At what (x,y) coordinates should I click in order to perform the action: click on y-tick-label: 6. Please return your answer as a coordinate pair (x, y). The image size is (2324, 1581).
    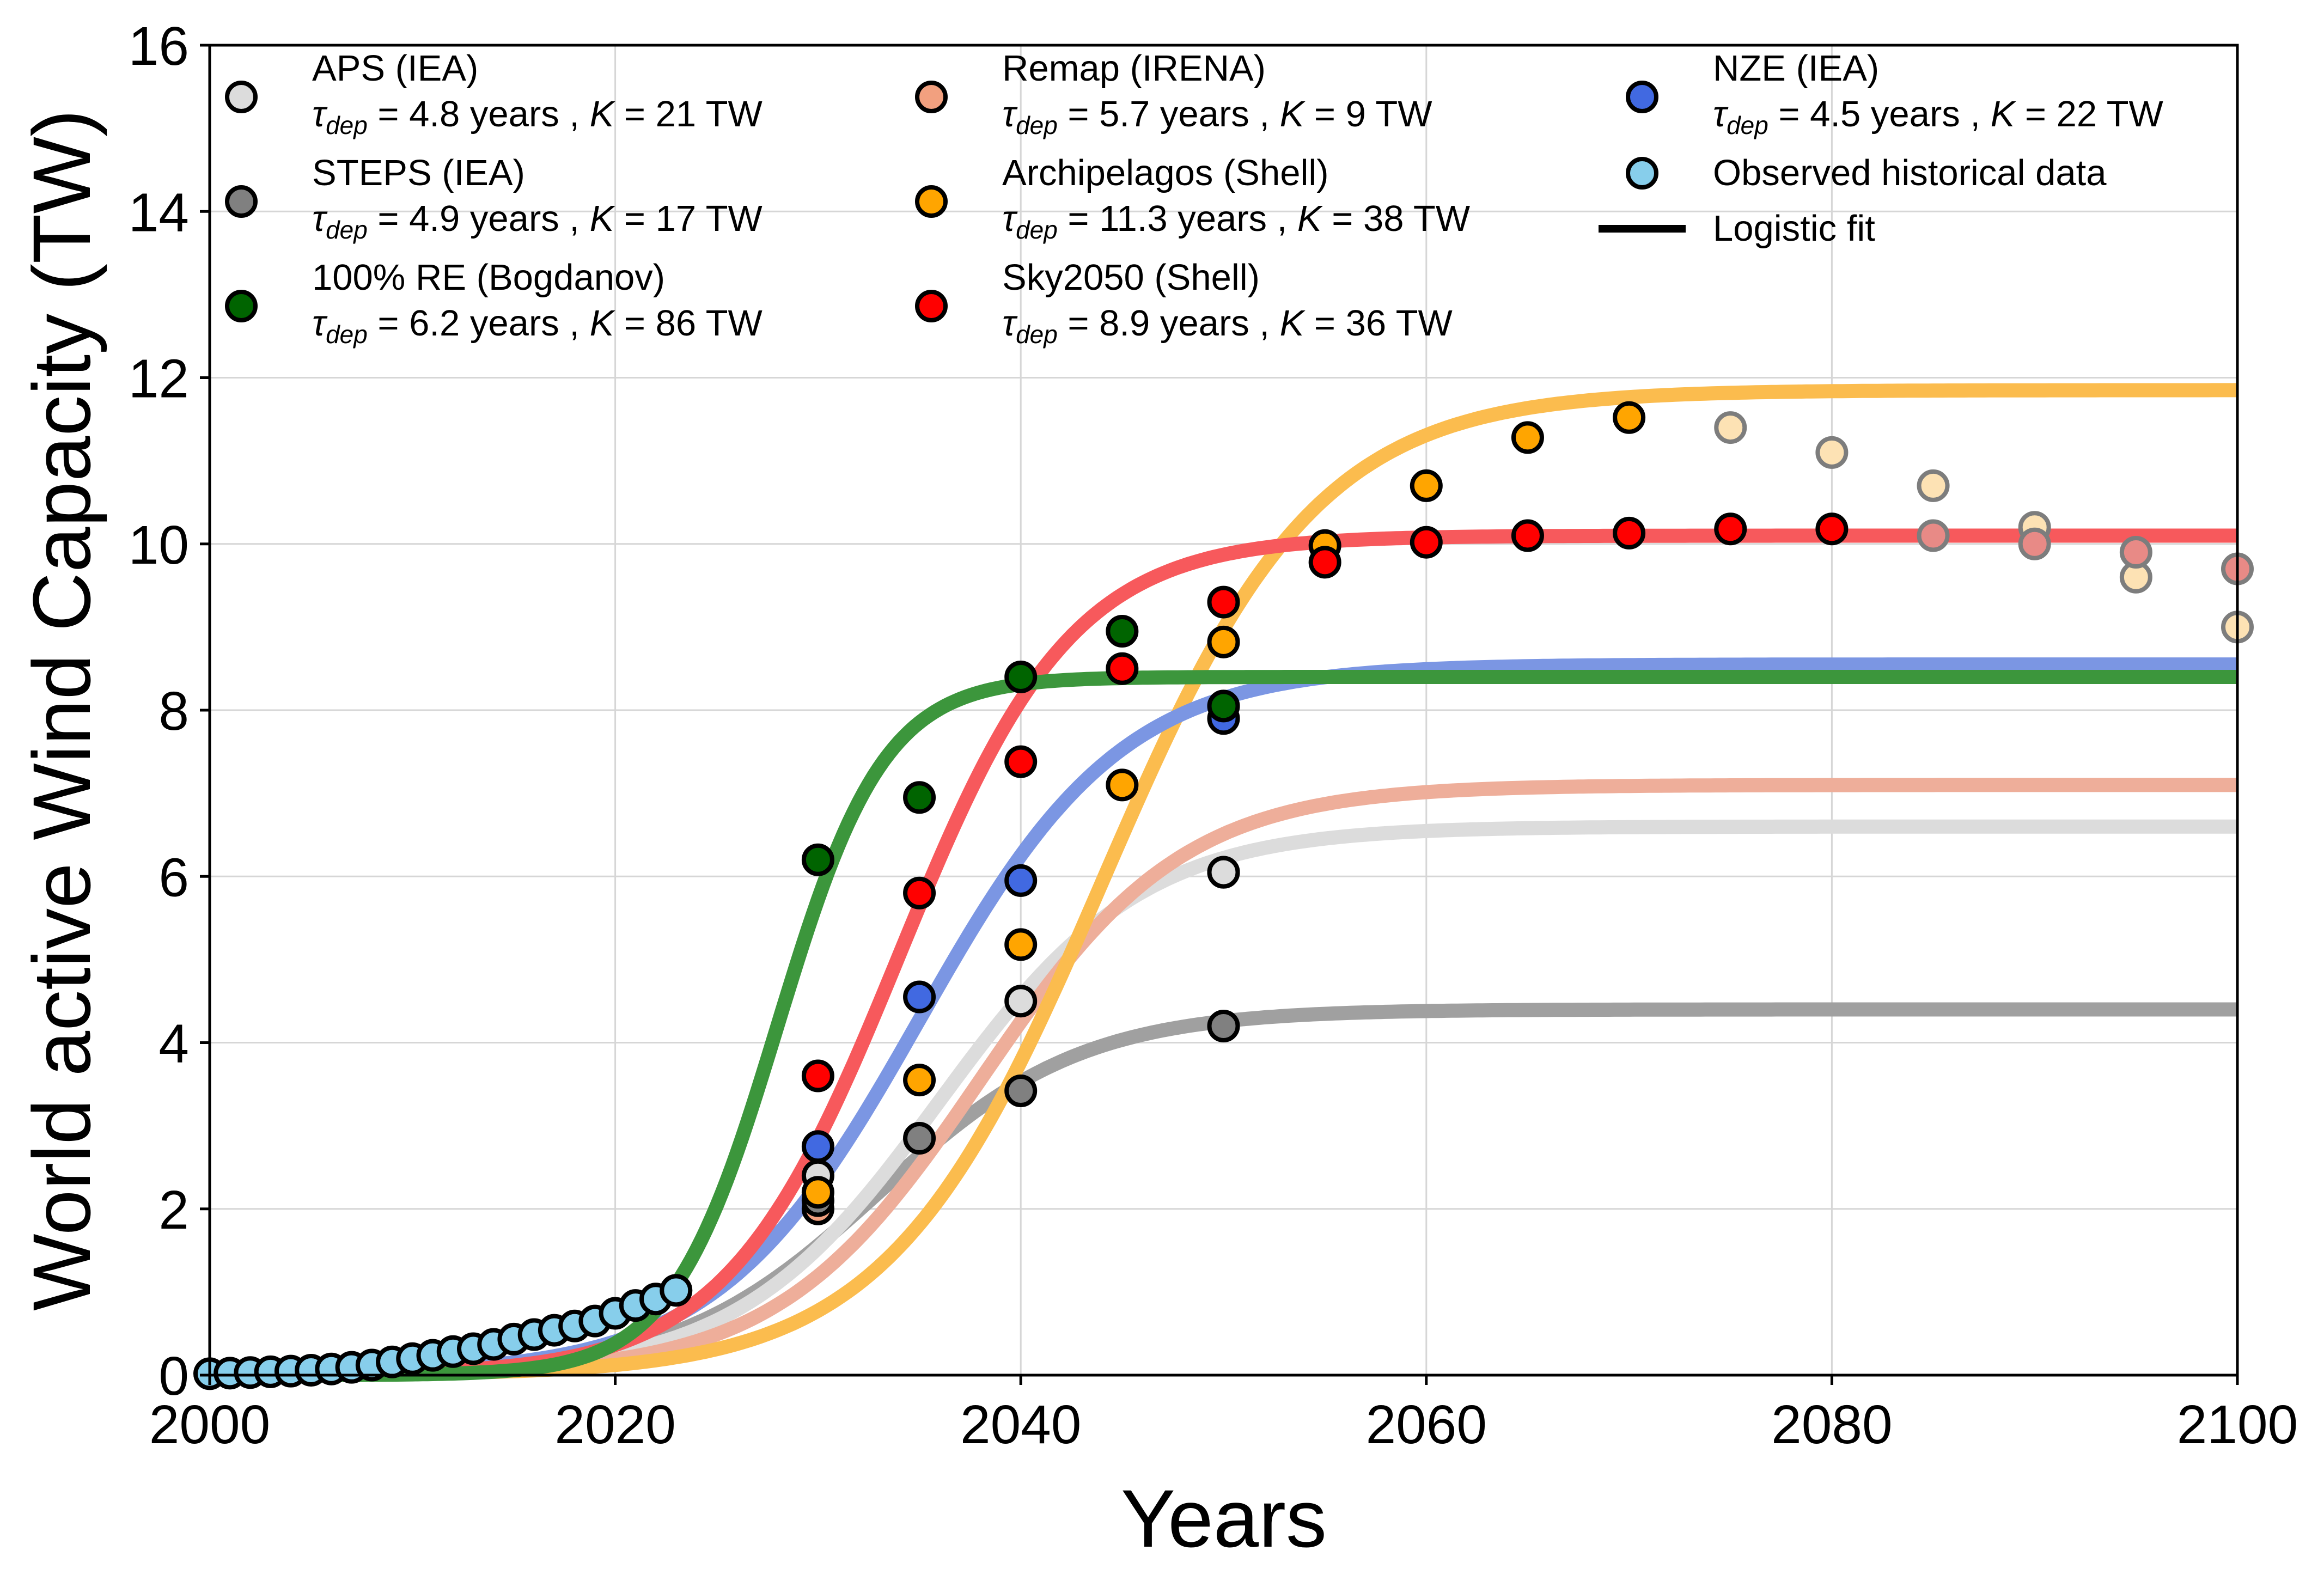
    Looking at the image, I should click on (173, 877).